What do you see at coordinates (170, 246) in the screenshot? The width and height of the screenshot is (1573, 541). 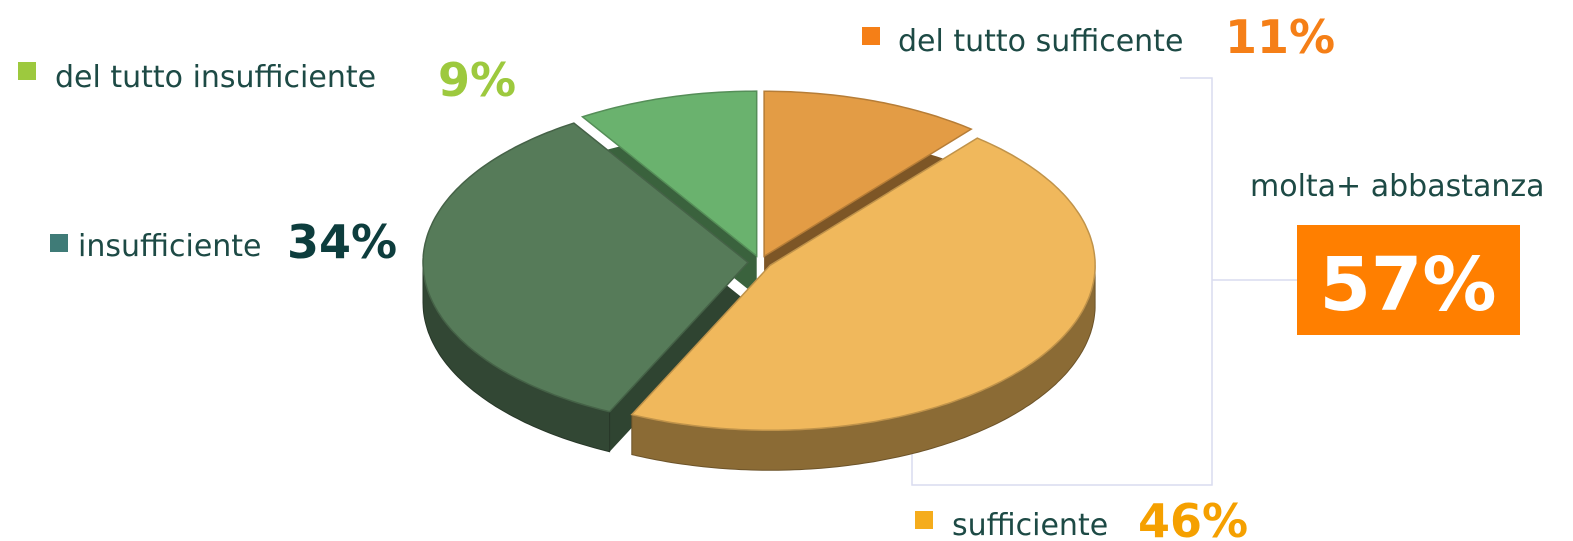 I see `legend-label: insufficiente` at bounding box center [170, 246].